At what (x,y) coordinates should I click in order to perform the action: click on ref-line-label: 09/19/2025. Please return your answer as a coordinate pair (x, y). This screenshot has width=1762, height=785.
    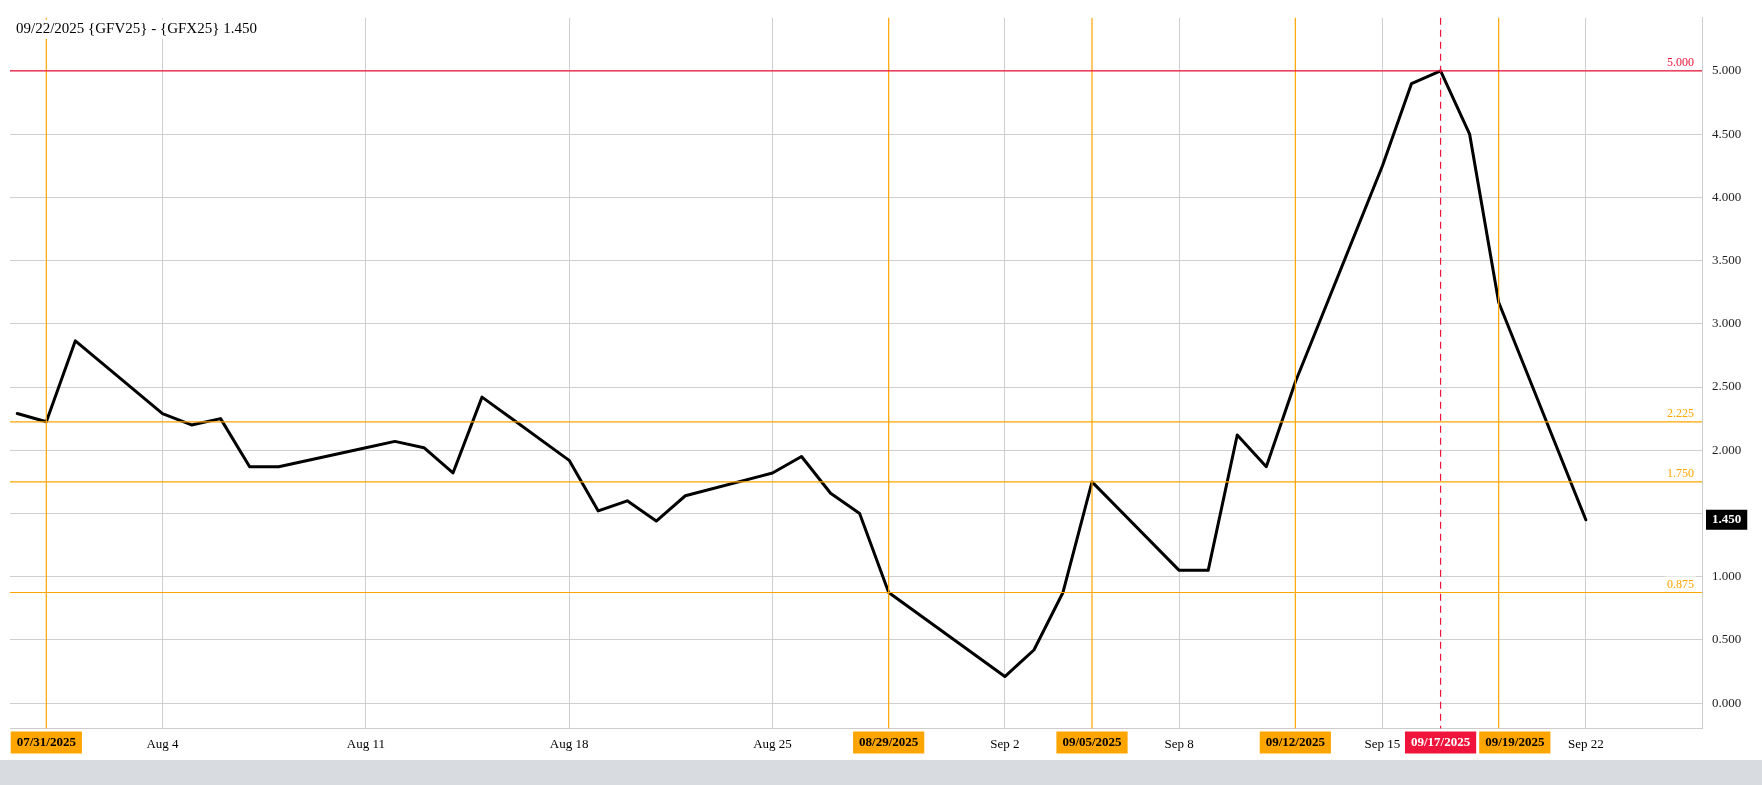
    Looking at the image, I should click on (1515, 741).